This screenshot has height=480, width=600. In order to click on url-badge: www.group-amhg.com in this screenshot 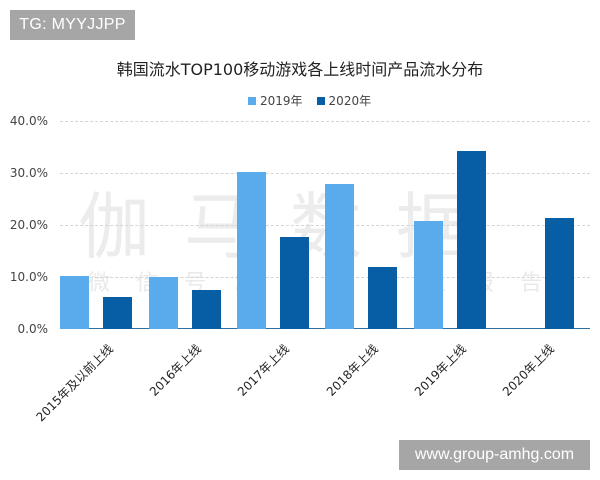, I will do `click(494, 455)`.